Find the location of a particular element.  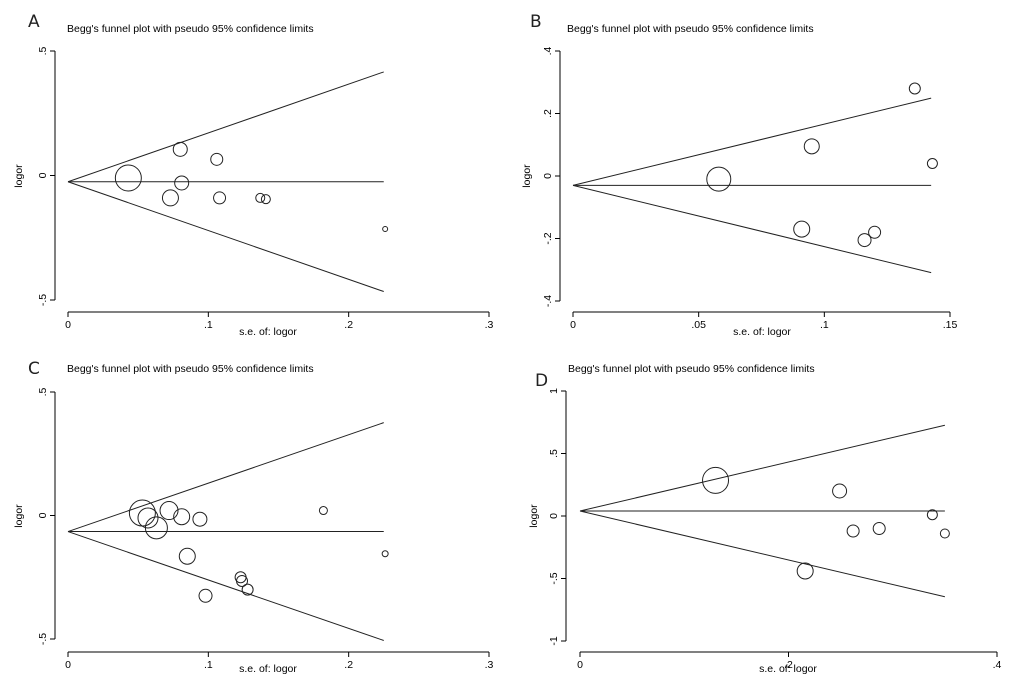

x-tick-label: .05 is located at coordinates (698, 325).